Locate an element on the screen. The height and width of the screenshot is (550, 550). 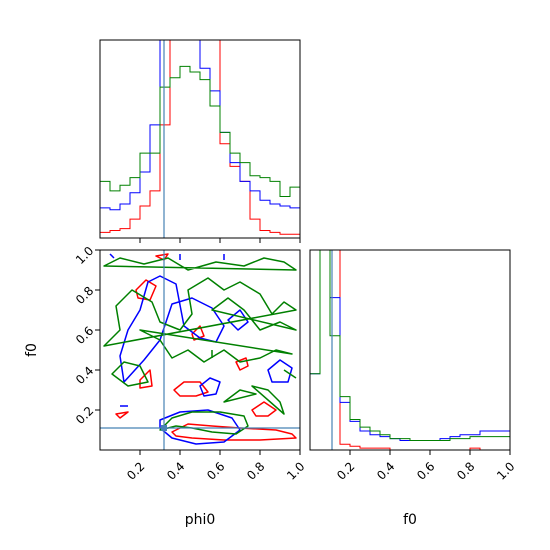
x-axis-label: phi0 is located at coordinates (200, 520).